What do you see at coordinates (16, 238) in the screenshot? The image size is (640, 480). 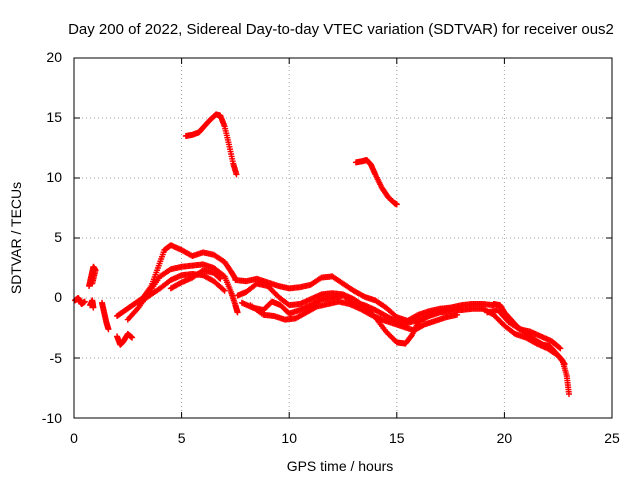 I see `y-axis-label: SDTVAR / TECUs` at bounding box center [16, 238].